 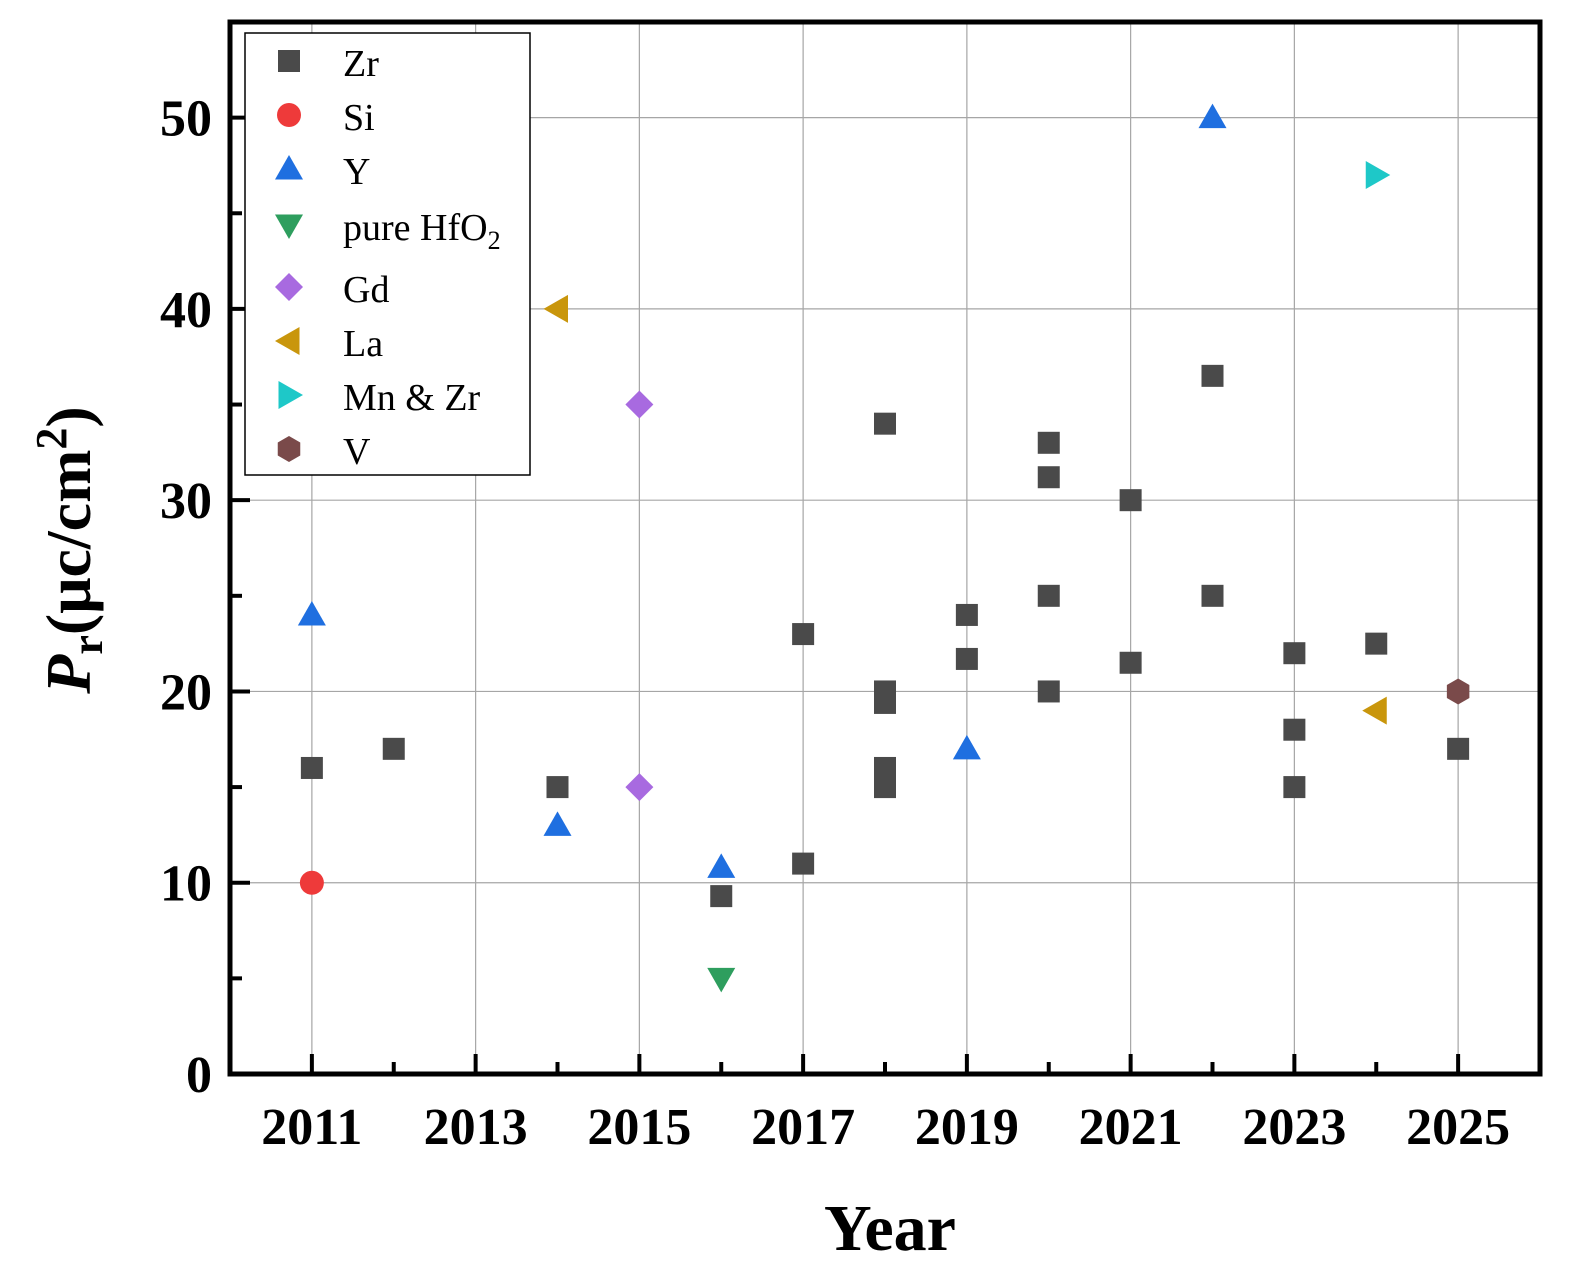 What do you see at coordinates (289, 226) in the screenshot?
I see `legend-marker-pure-hfo` at bounding box center [289, 226].